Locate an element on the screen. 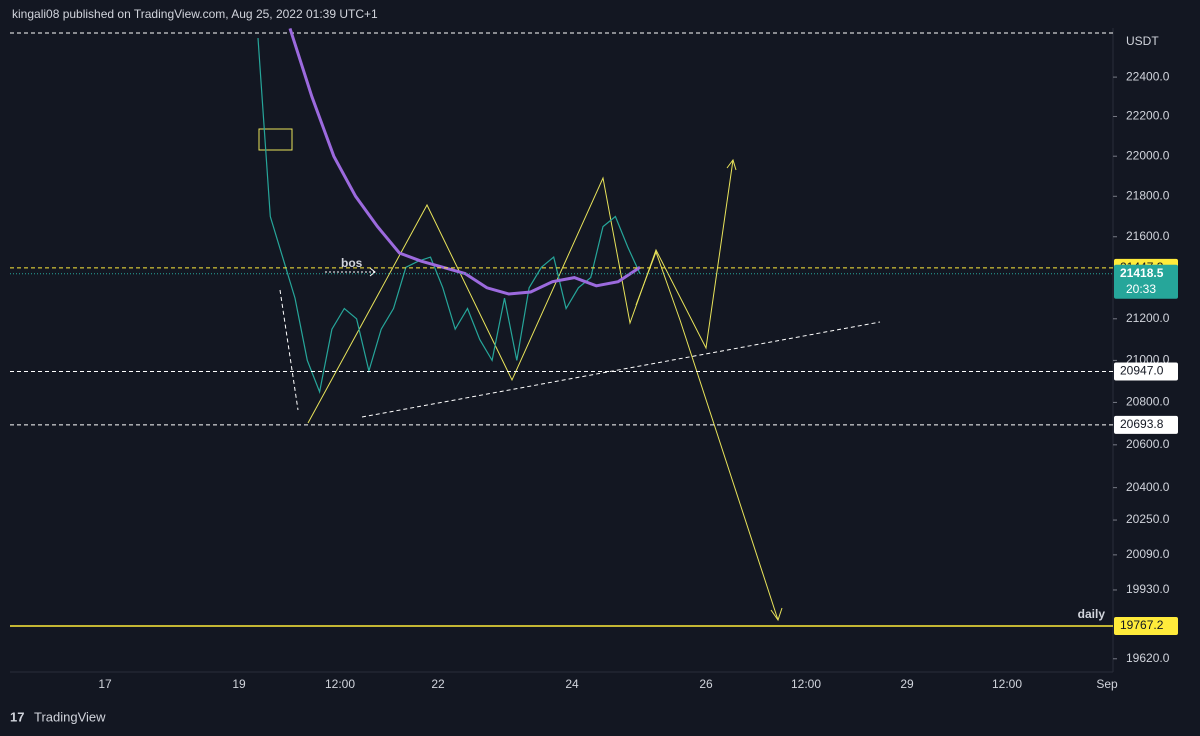 The image size is (1200, 736). x-tick-label: 22 is located at coordinates (438, 684).